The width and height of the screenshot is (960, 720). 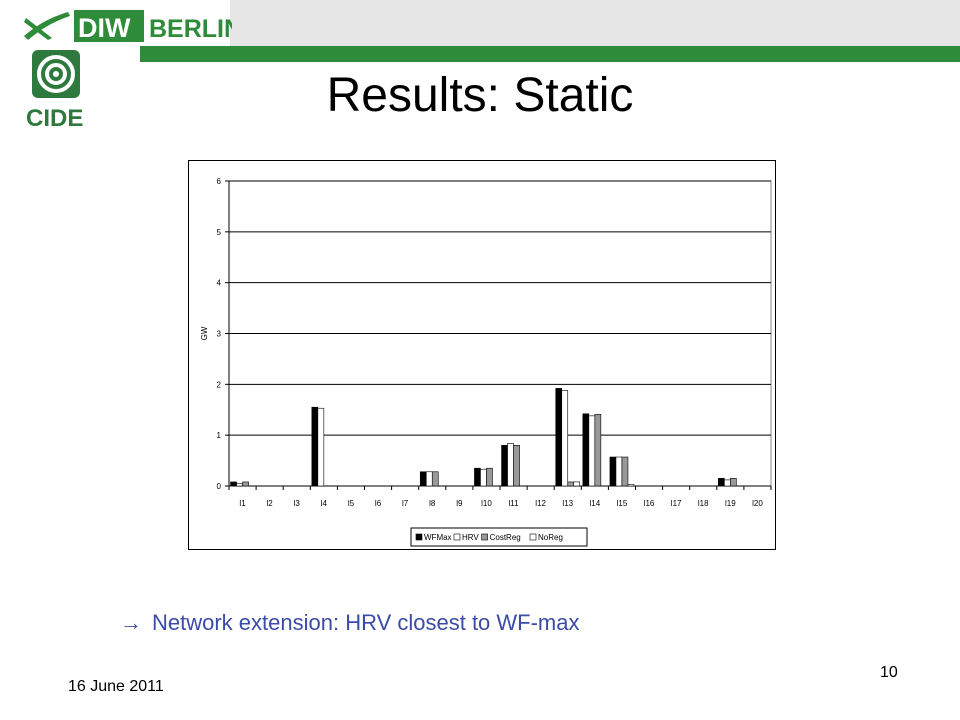 I want to click on legend-box, so click(x=499, y=537).